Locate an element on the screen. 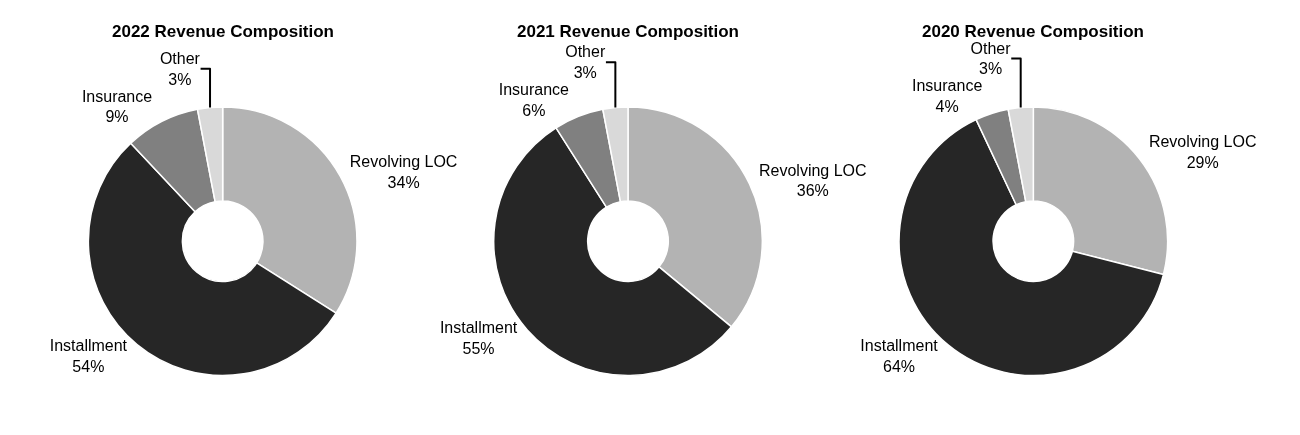  data-label: 36% is located at coordinates (812, 191).